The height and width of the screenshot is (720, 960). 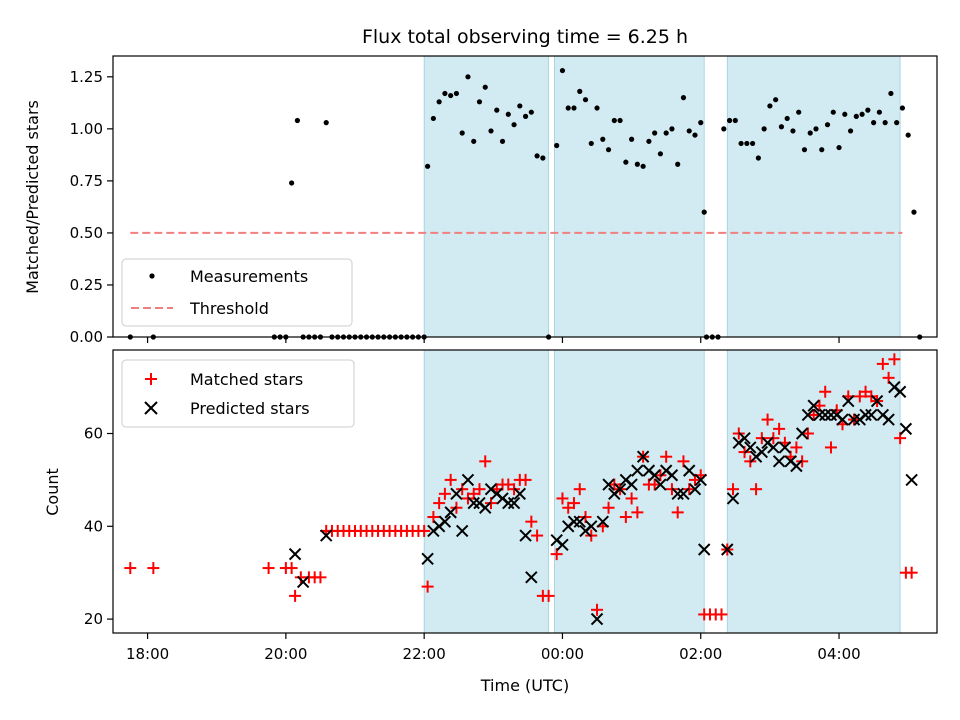 What do you see at coordinates (93, 619) in the screenshot?
I see `y-tick-label: 20` at bounding box center [93, 619].